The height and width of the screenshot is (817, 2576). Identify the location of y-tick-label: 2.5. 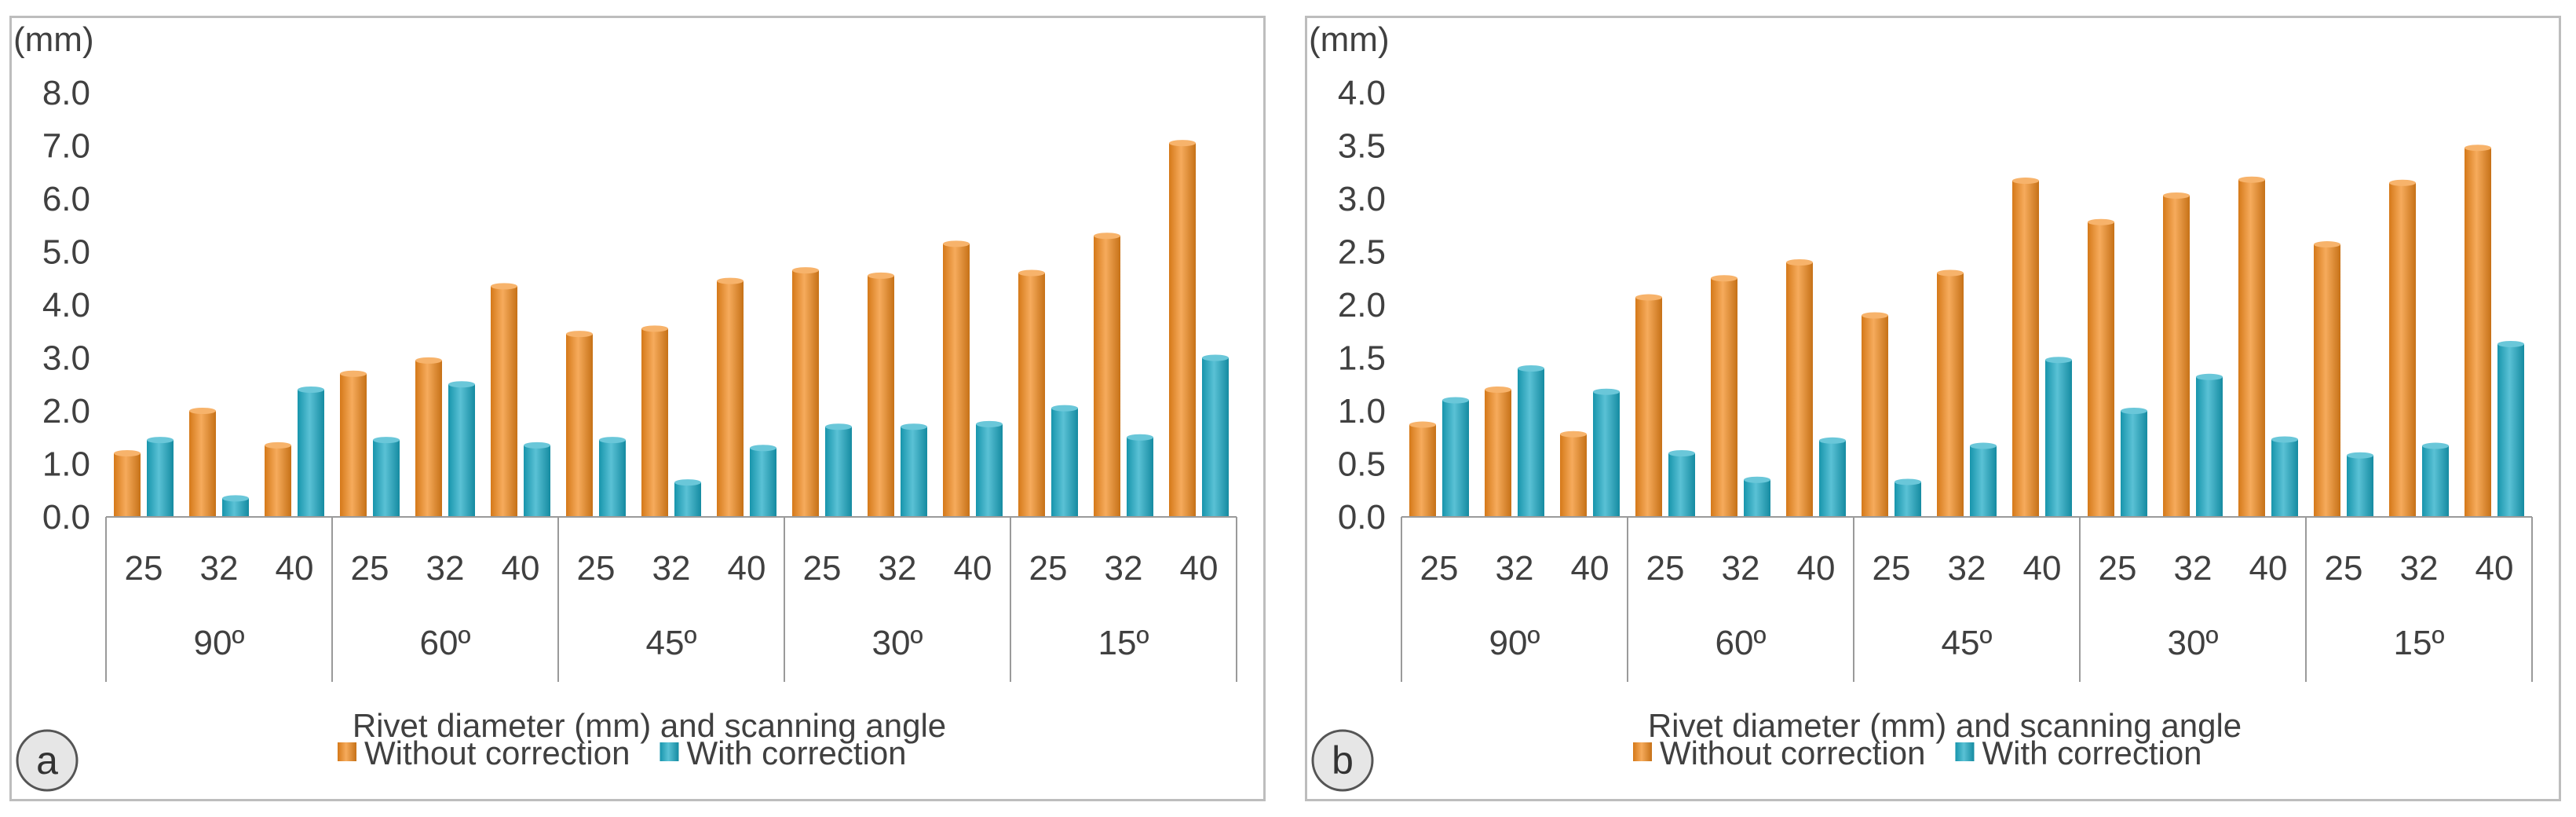
(1362, 252).